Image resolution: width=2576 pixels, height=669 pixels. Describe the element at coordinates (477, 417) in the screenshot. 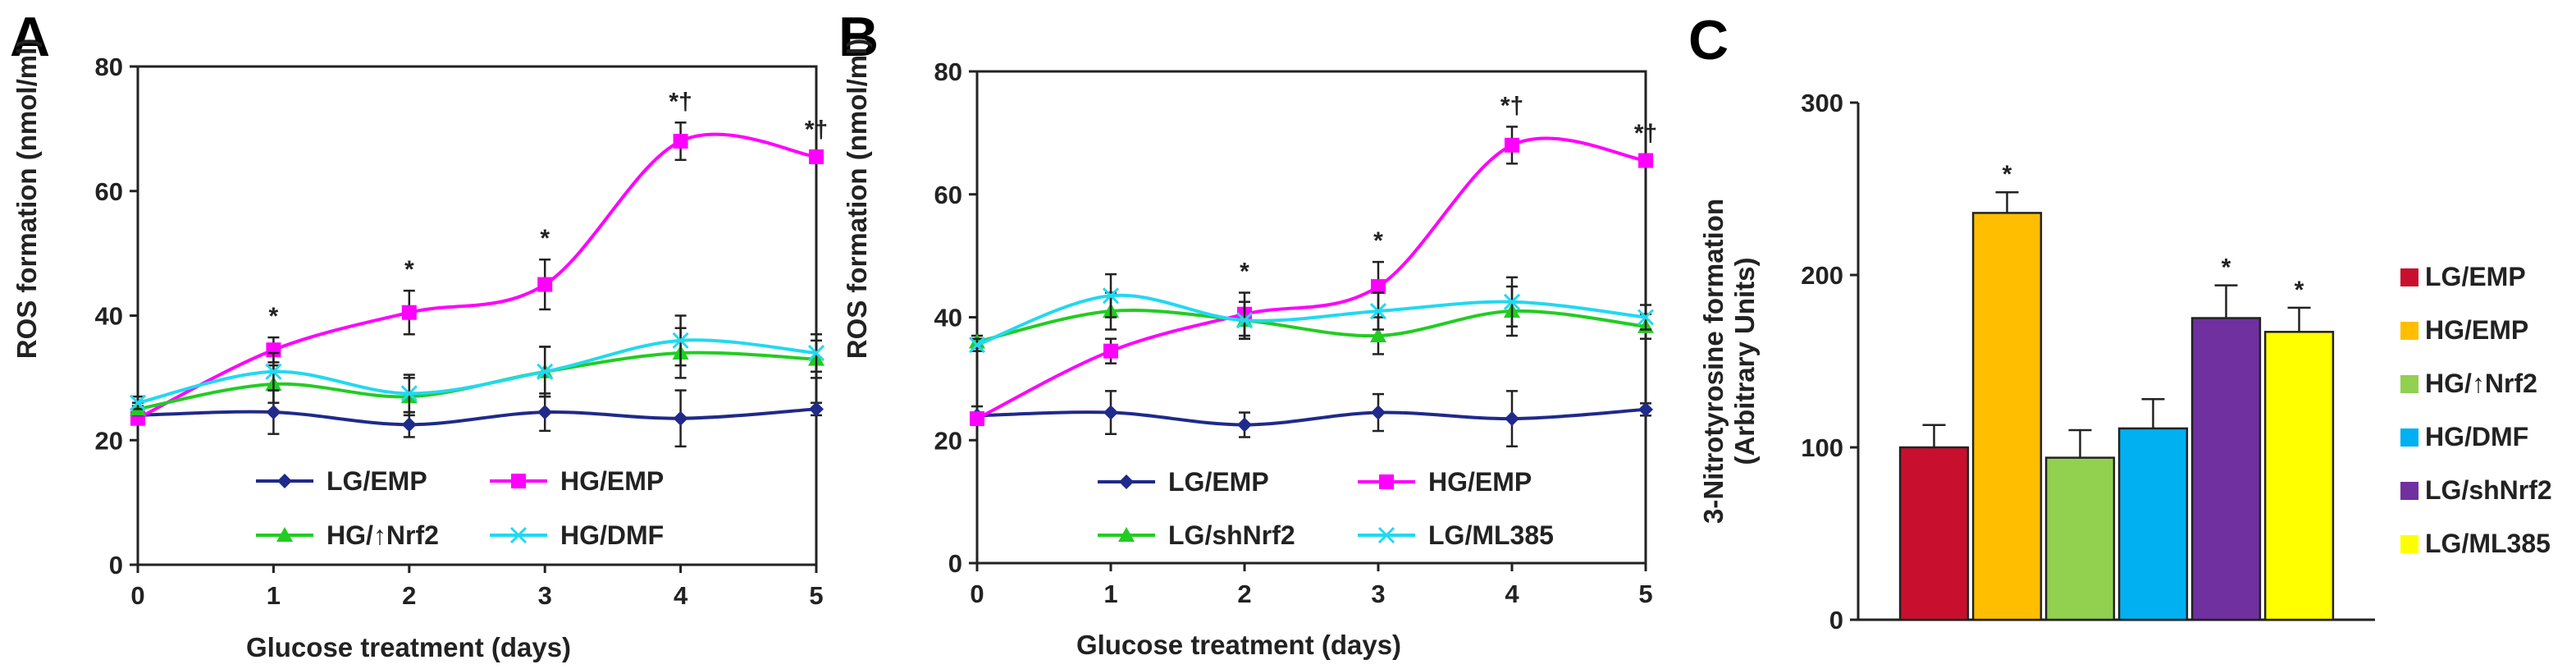

I see `chart-a-series-line-lg-emp` at that location.